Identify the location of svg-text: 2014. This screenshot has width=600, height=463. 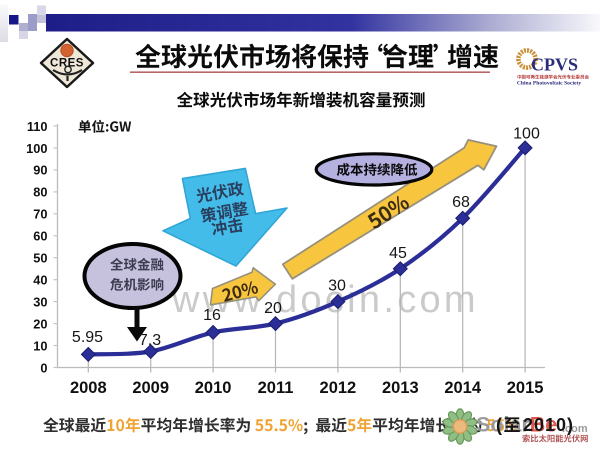
(463, 388).